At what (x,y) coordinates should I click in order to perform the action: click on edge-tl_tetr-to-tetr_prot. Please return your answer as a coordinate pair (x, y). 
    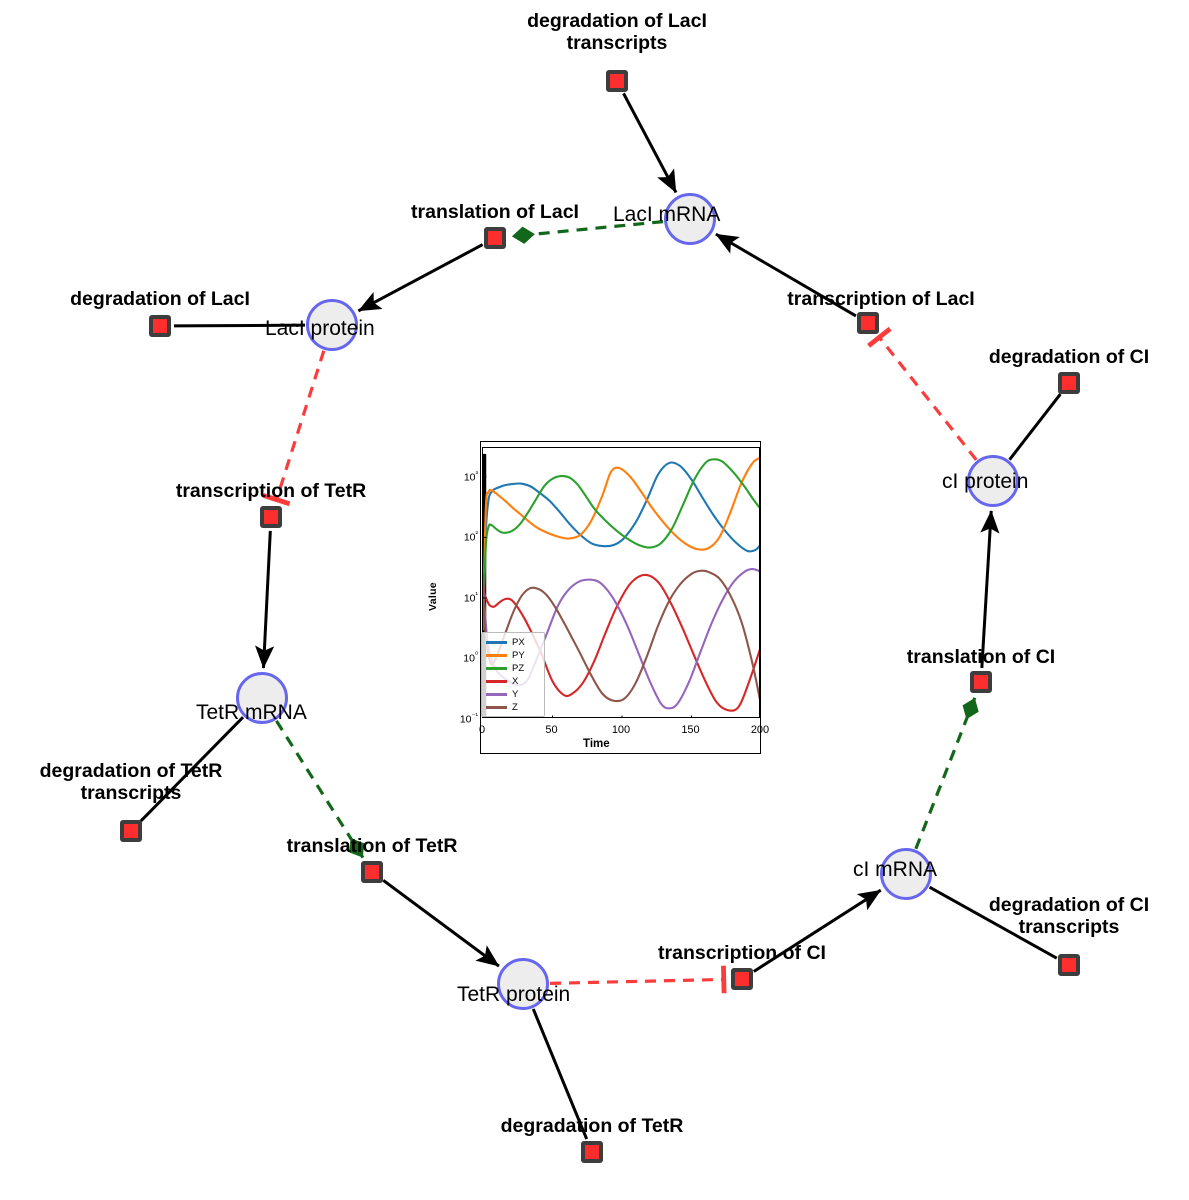
    Looking at the image, I should click on (441, 923).